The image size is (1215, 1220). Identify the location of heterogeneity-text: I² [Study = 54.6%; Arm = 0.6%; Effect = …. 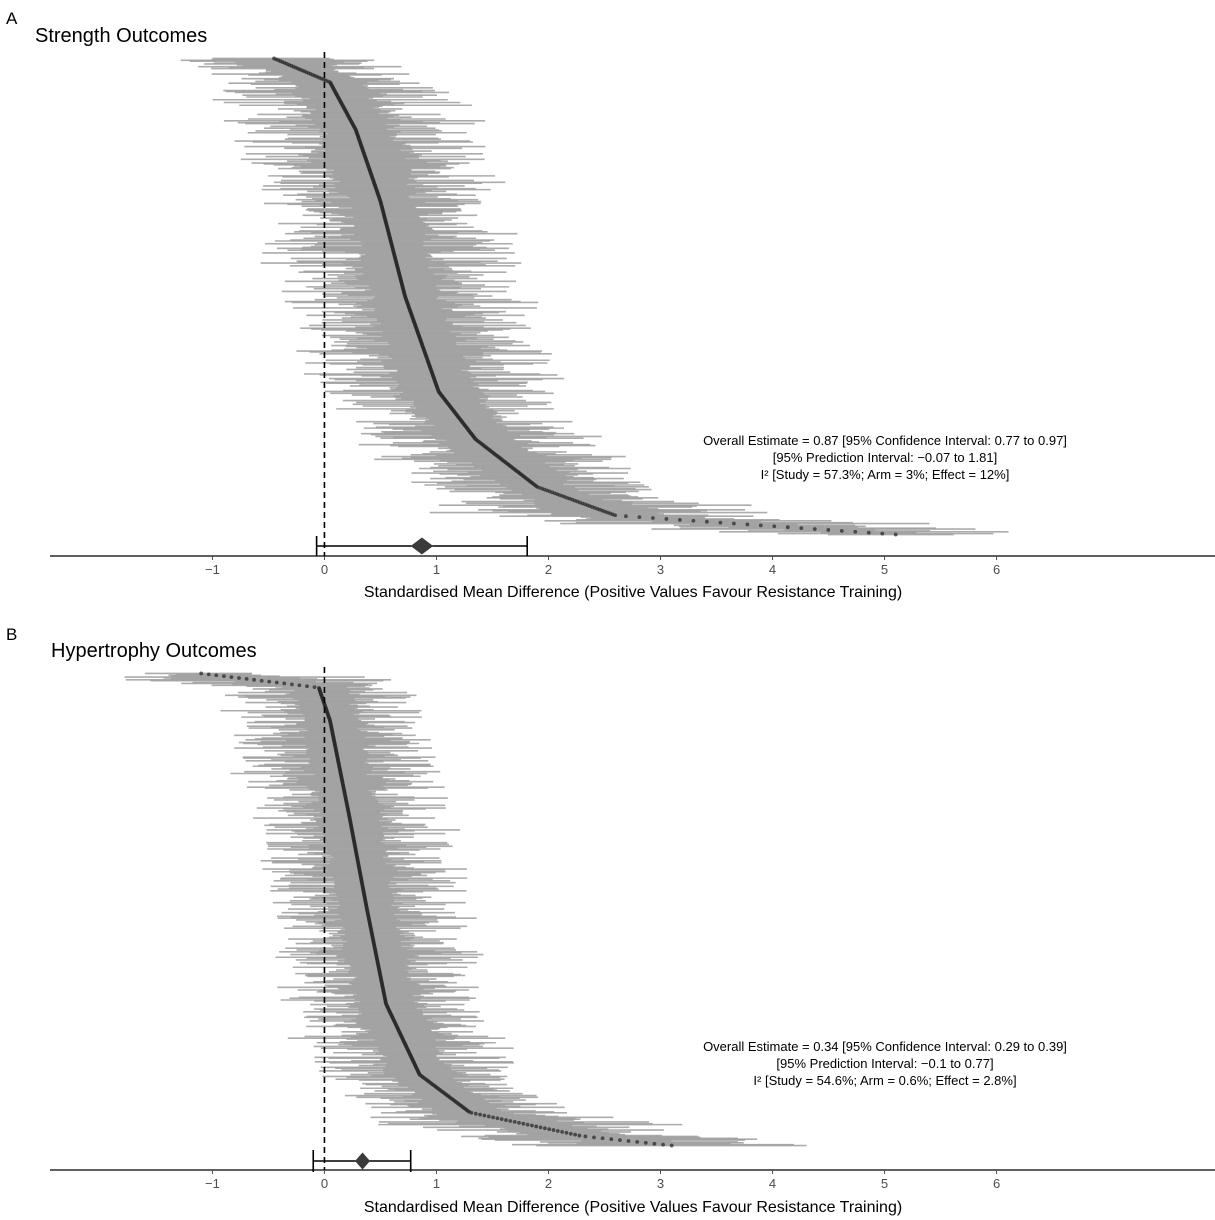
(884, 1080).